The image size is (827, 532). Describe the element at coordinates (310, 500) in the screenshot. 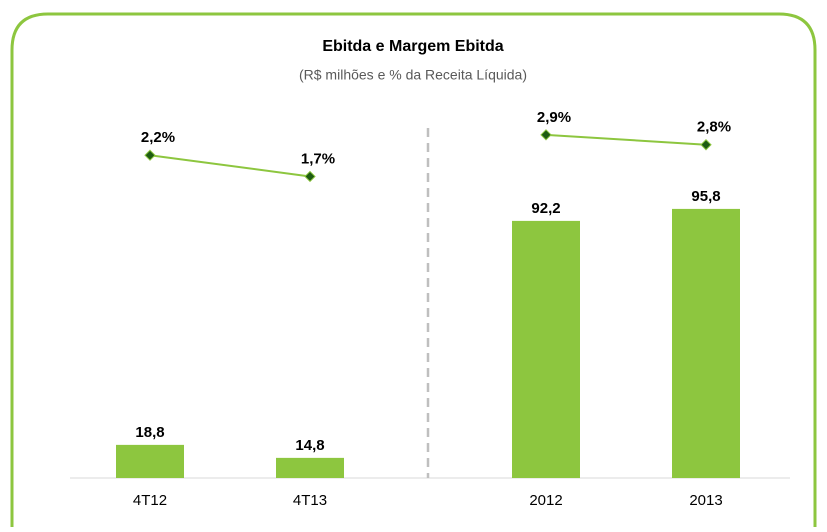

I see `x-tick-label: 4T13` at that location.